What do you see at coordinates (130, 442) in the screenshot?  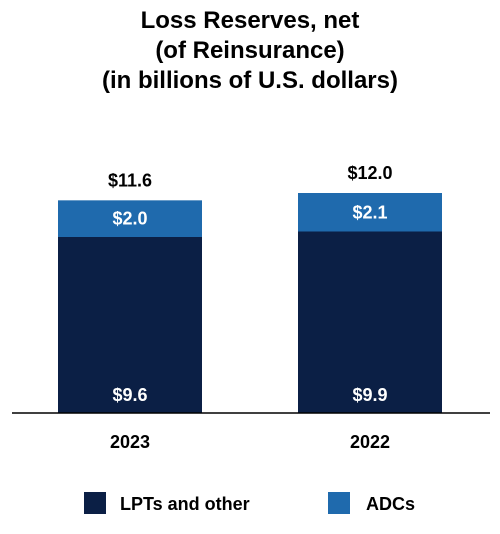 I see `x-tick-label: 2023` at bounding box center [130, 442].